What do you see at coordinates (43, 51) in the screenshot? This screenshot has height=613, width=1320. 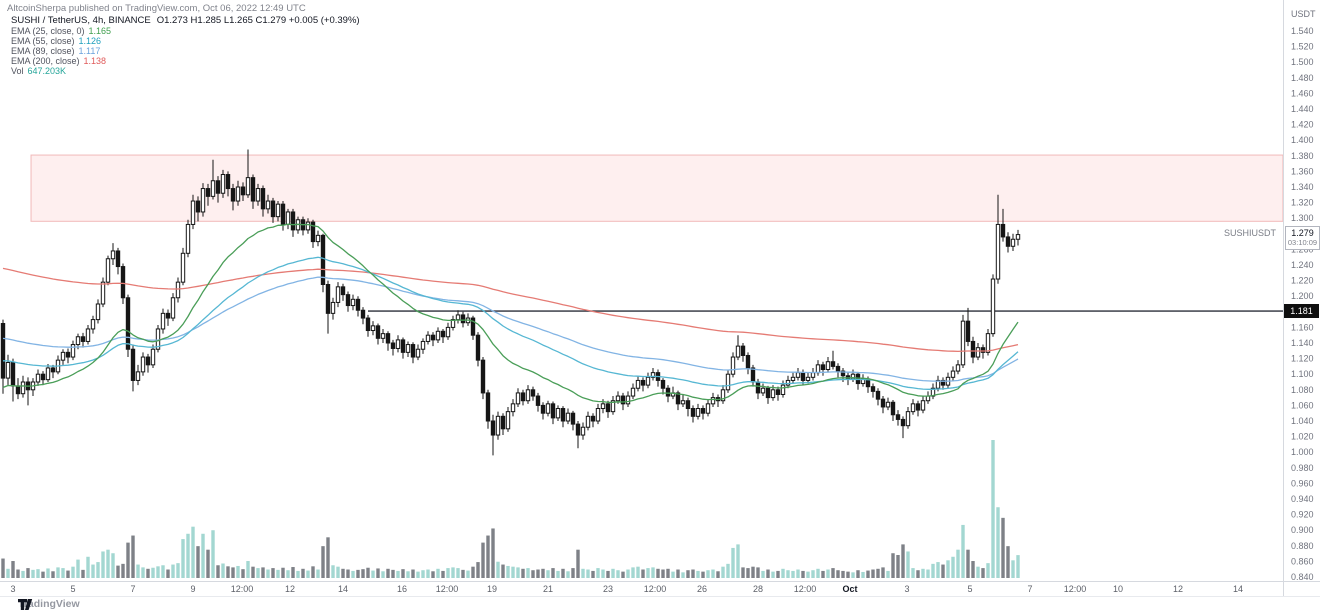 I see `indicator-label: EMA (89, close)` at bounding box center [43, 51].